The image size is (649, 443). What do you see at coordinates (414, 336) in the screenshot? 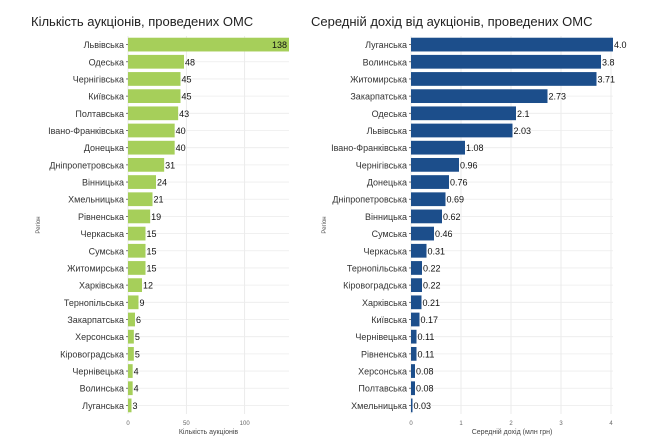
I see `bar-чернівецька` at bounding box center [414, 336].